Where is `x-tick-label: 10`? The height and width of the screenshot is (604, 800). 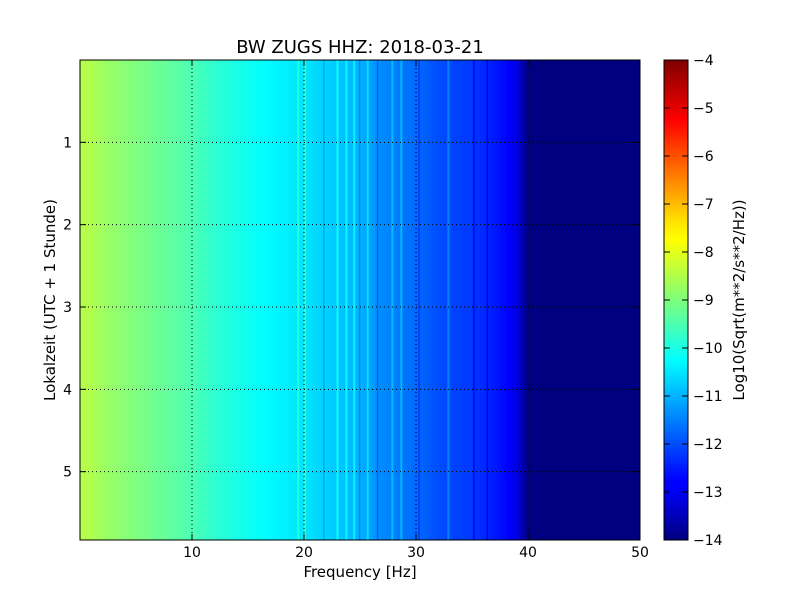 x-tick-label: 10 is located at coordinates (192, 553).